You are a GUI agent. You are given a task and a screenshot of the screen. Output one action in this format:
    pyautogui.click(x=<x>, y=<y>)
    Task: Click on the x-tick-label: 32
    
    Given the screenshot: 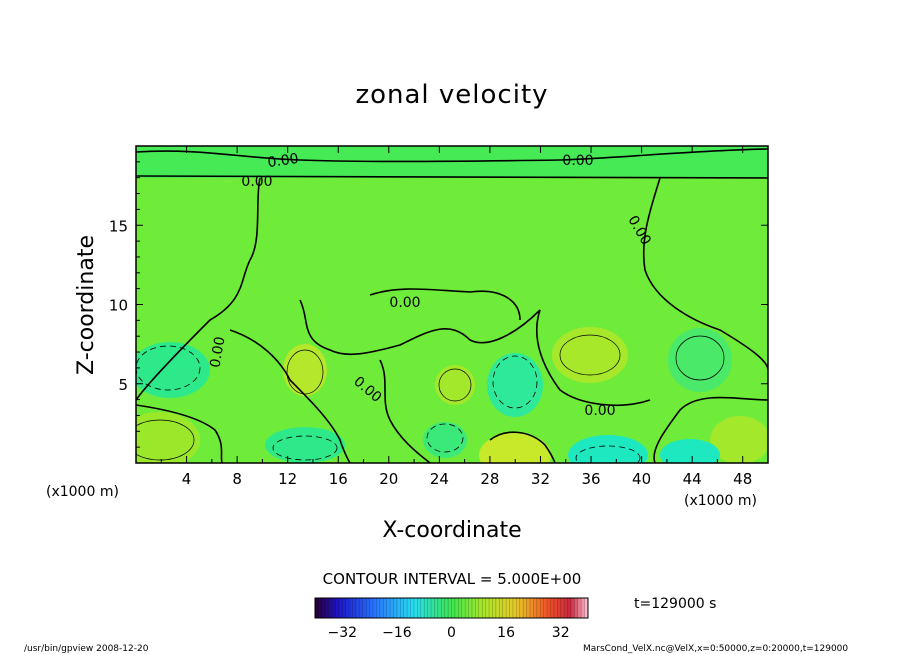 What is the action you would take?
    pyautogui.click(x=540, y=479)
    